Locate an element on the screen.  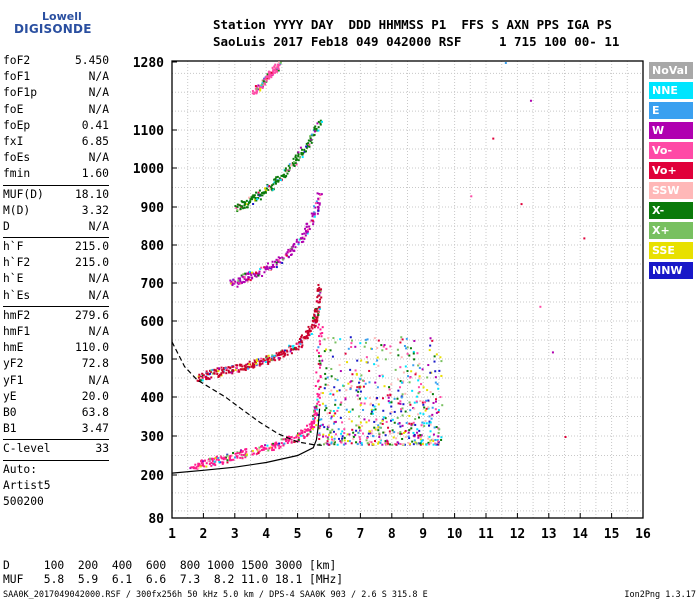
param-name: C-level is located at coordinates (27, 449).